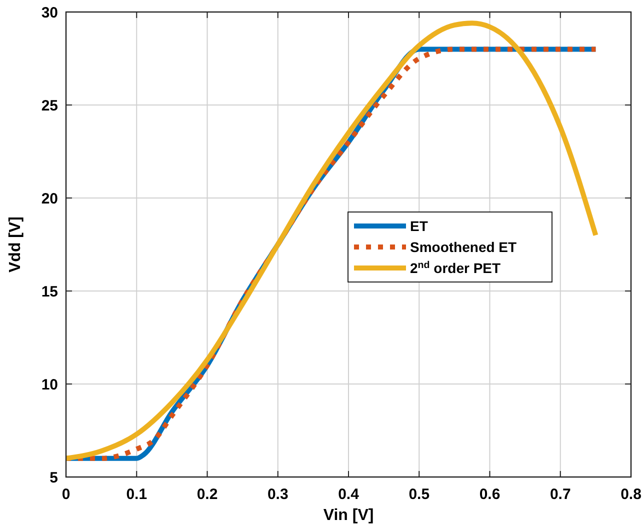  I want to click on x-tick-label: 0.5, so click(419, 494).